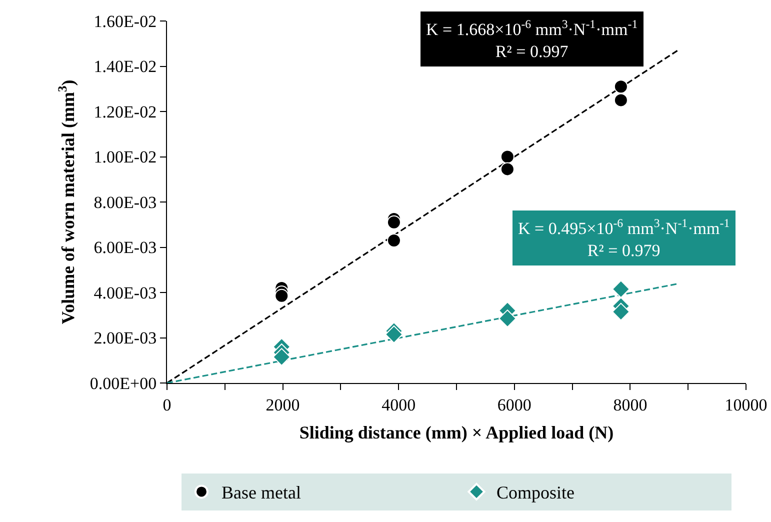 The image size is (771, 522). What do you see at coordinates (167, 404) in the screenshot?
I see `x-tick-label: 0` at bounding box center [167, 404].